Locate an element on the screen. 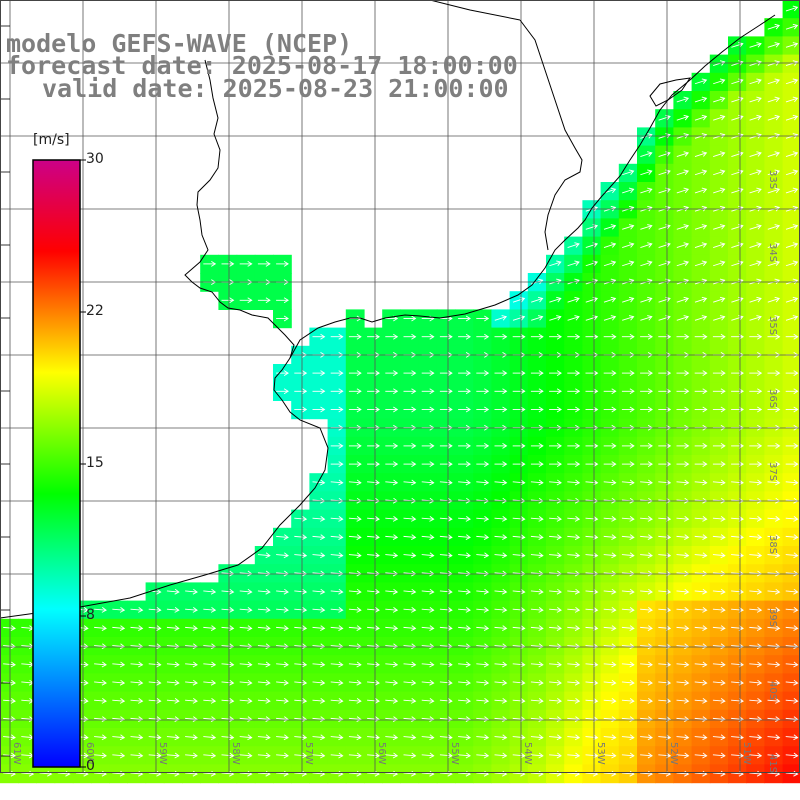 The width and height of the screenshot is (800, 800). border-line-upper is located at coordinates (475, 10).